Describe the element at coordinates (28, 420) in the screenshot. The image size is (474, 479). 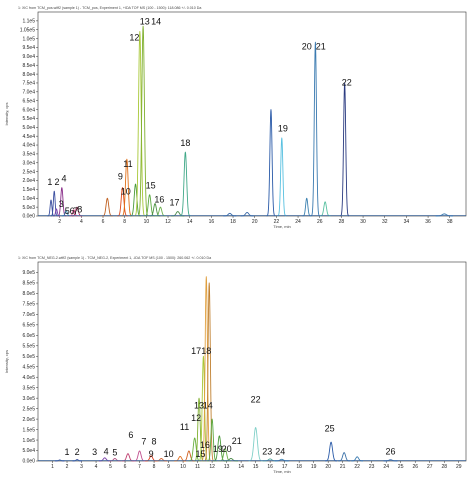
I see `y-tick-label: 2.0e5` at that location.